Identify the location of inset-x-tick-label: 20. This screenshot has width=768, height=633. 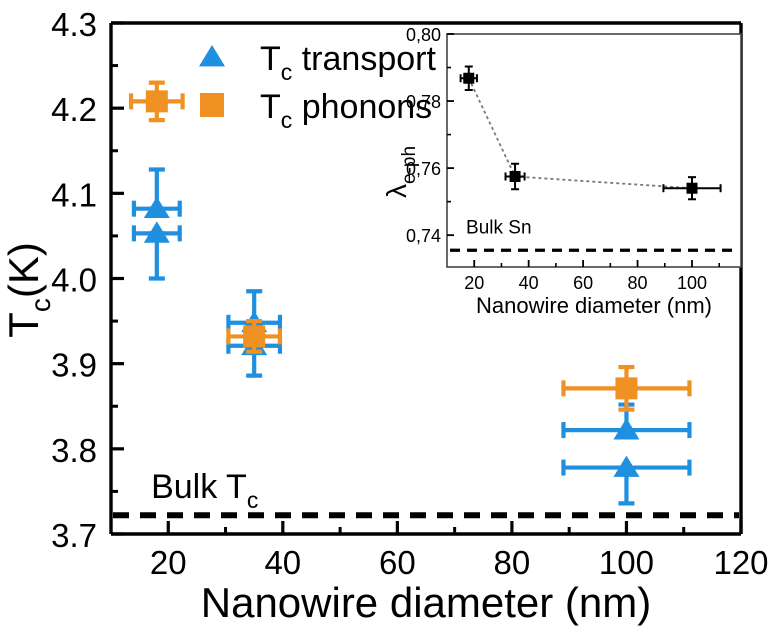
(474, 283).